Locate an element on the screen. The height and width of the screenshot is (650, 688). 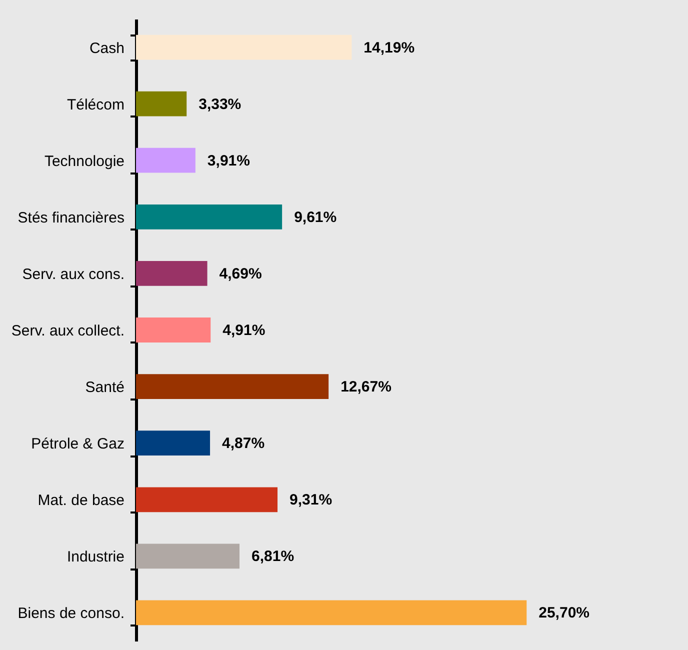
data-label: 9,61% is located at coordinates (315, 217).